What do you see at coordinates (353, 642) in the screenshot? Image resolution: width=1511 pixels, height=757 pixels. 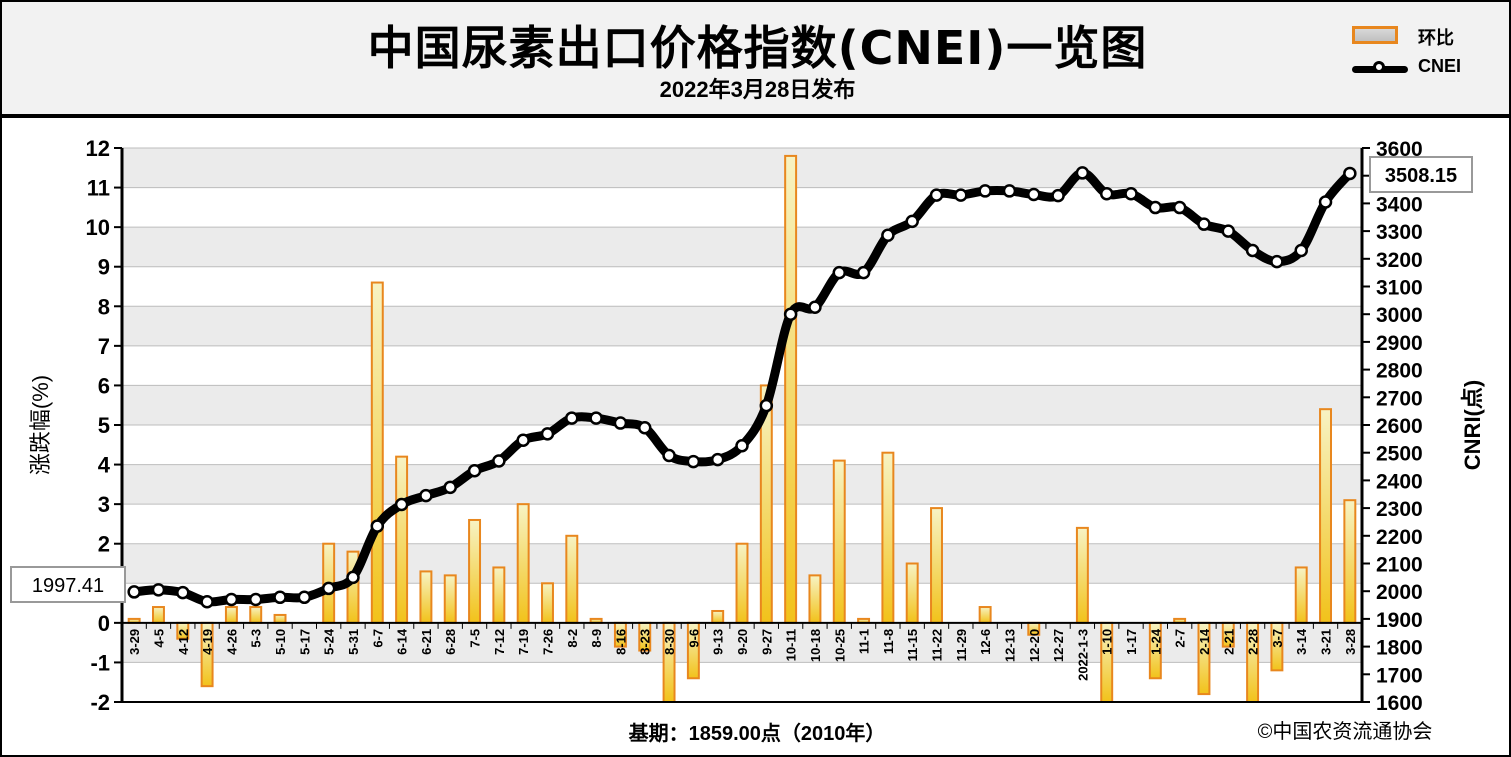 I see `x-tick-label: 5-31` at bounding box center [353, 642].